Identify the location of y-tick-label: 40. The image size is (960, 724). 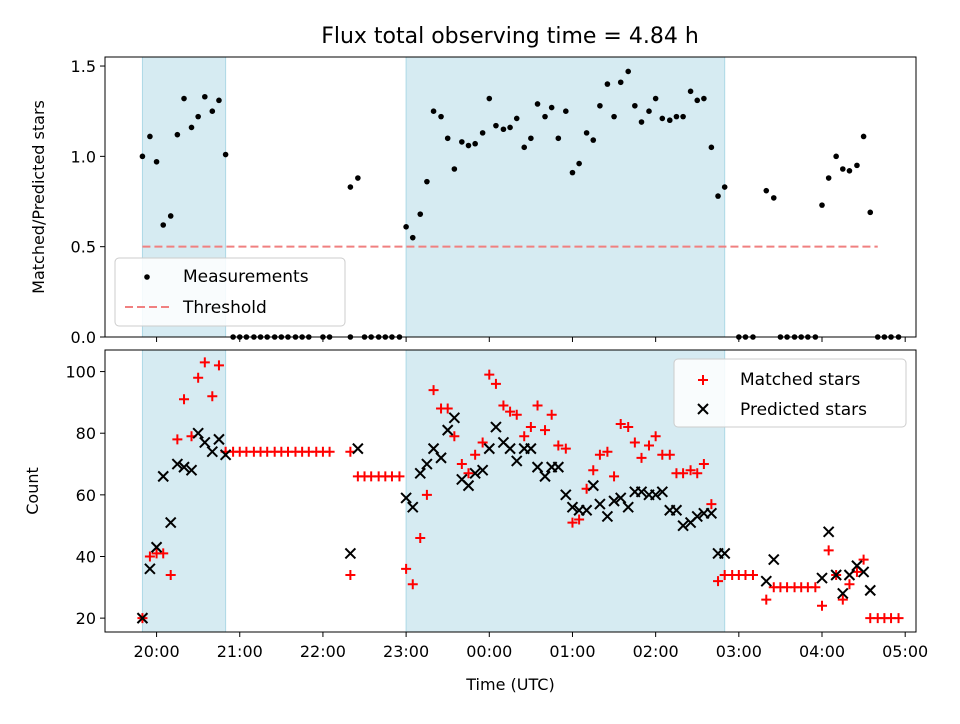
(86, 556).